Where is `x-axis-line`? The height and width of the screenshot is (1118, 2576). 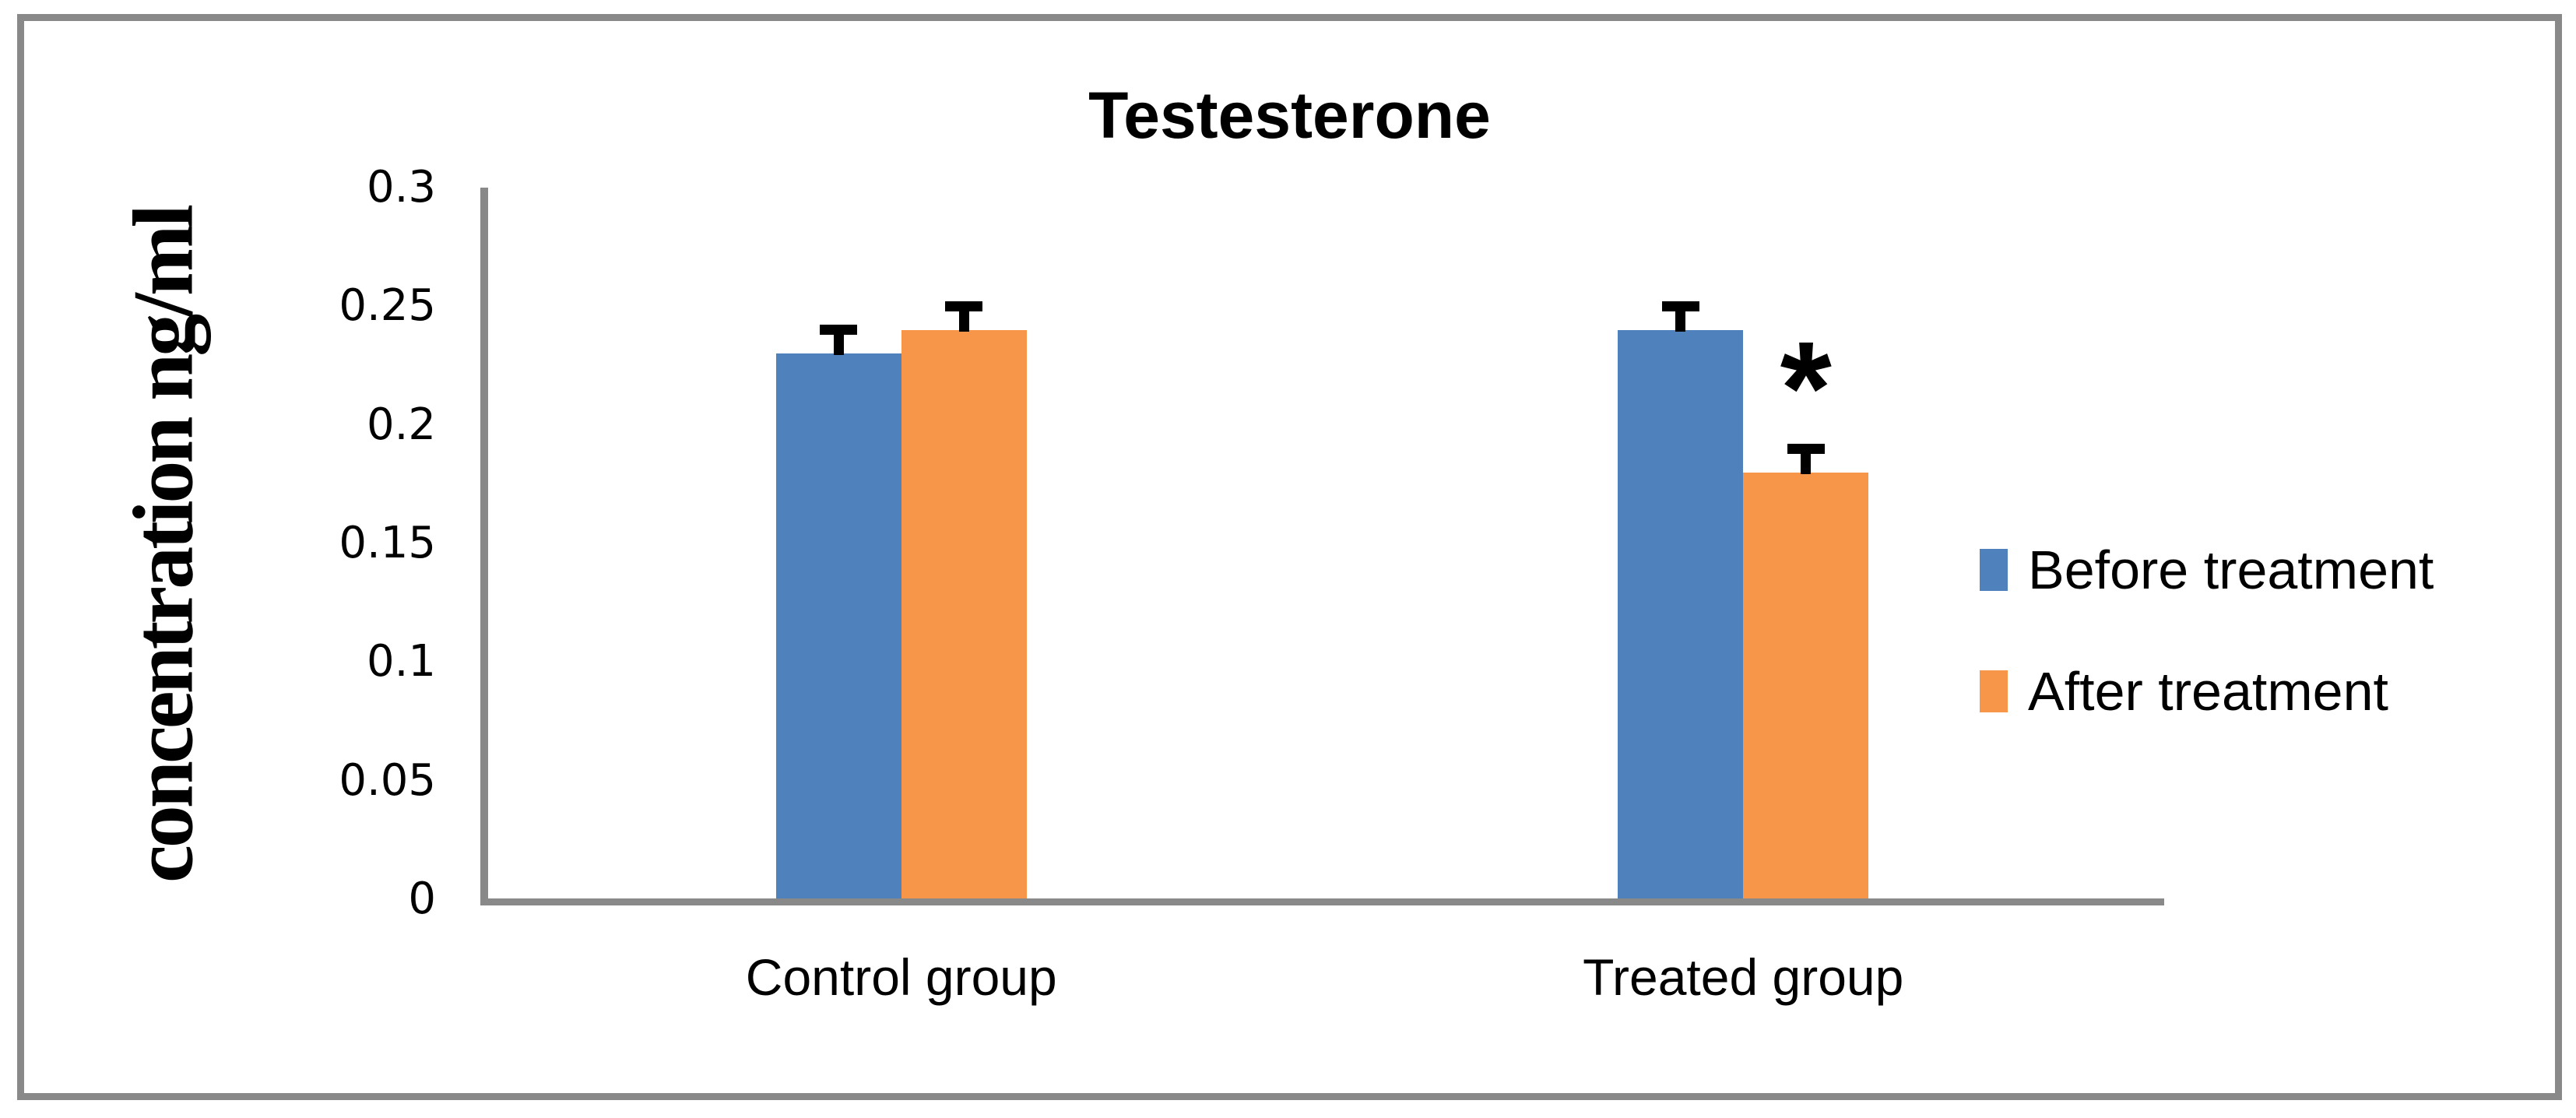
x-axis-line is located at coordinates (1322, 901).